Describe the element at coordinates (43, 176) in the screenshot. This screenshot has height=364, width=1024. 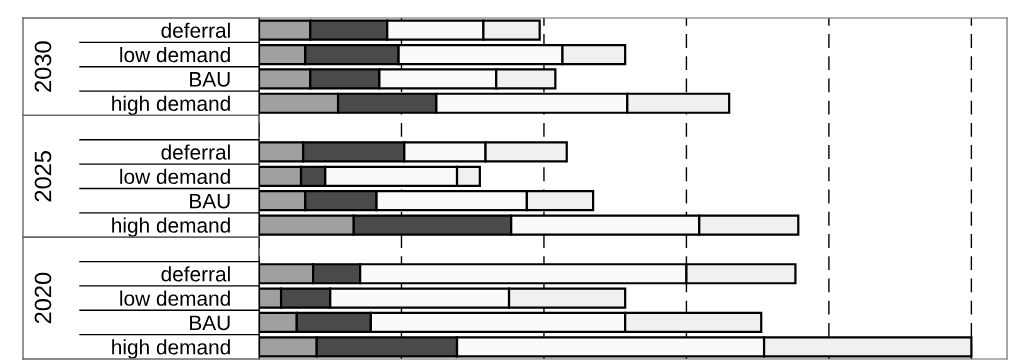
I see `text: 2025` at that location.